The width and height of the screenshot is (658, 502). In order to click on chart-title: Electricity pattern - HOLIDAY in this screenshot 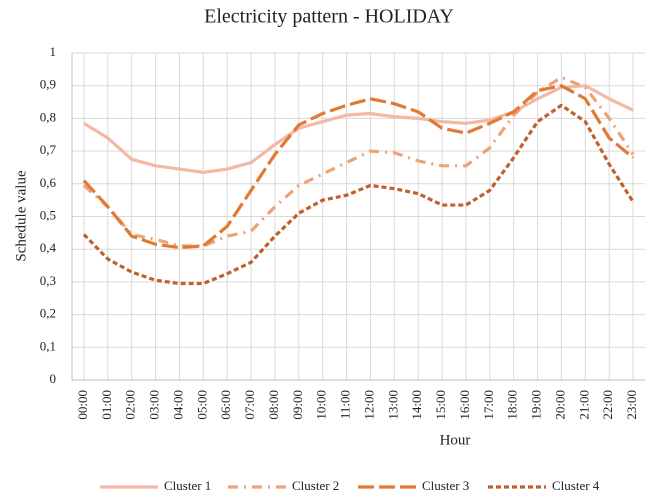, I will do `click(329, 17)`.